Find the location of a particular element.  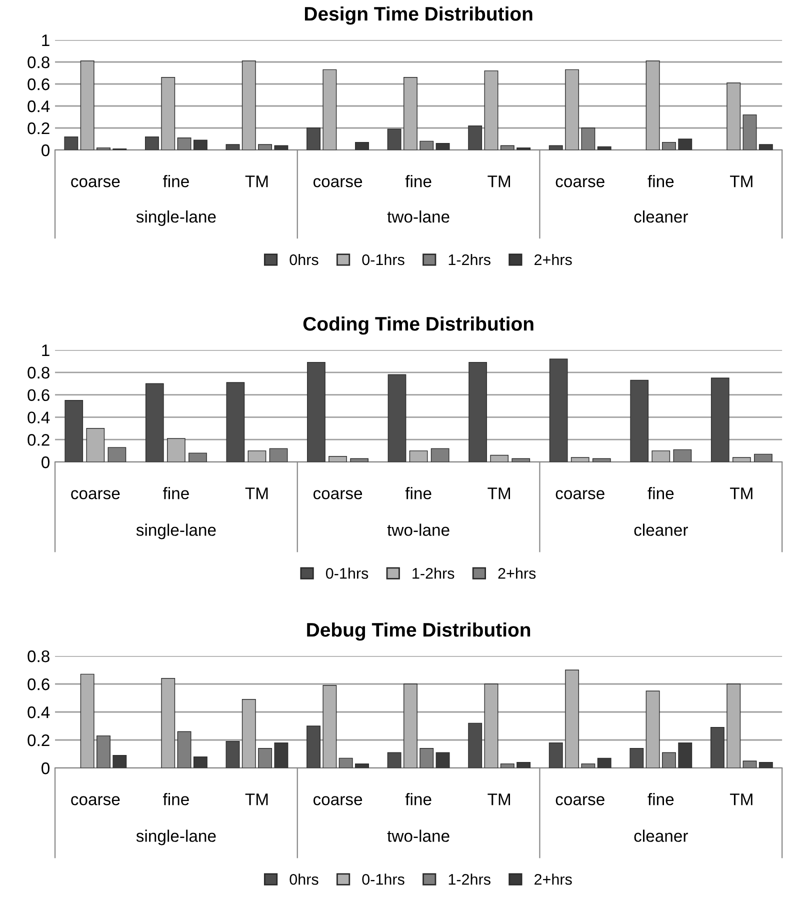

chart-title: Debug Time Distribution is located at coordinates (418, 631).